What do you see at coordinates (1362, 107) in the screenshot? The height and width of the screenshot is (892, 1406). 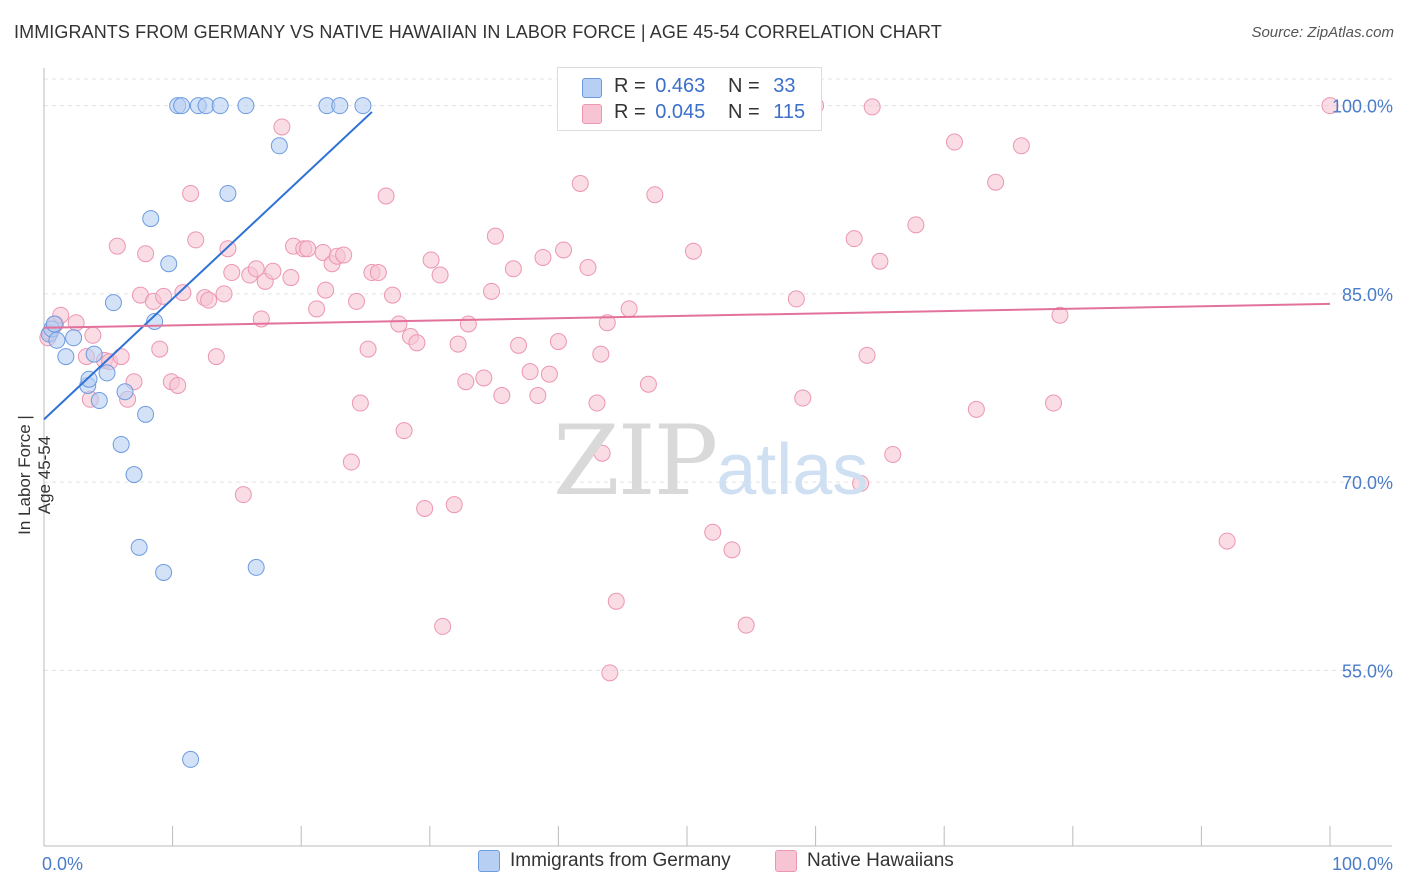 I see `y-tick-label: 100.0%` at bounding box center [1362, 107].